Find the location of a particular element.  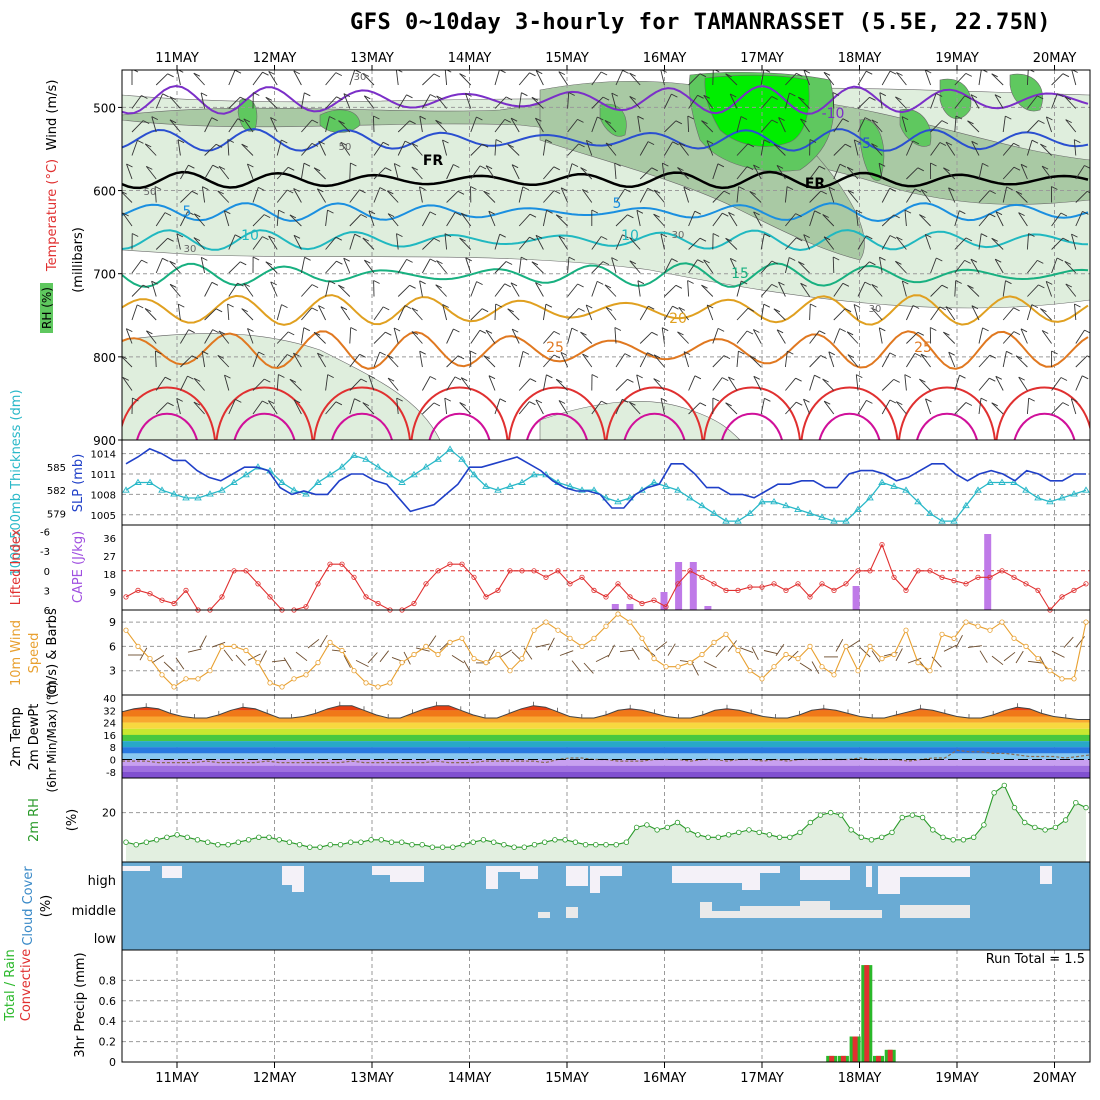

thickness-tick-label: 582 is located at coordinates (56, 491).